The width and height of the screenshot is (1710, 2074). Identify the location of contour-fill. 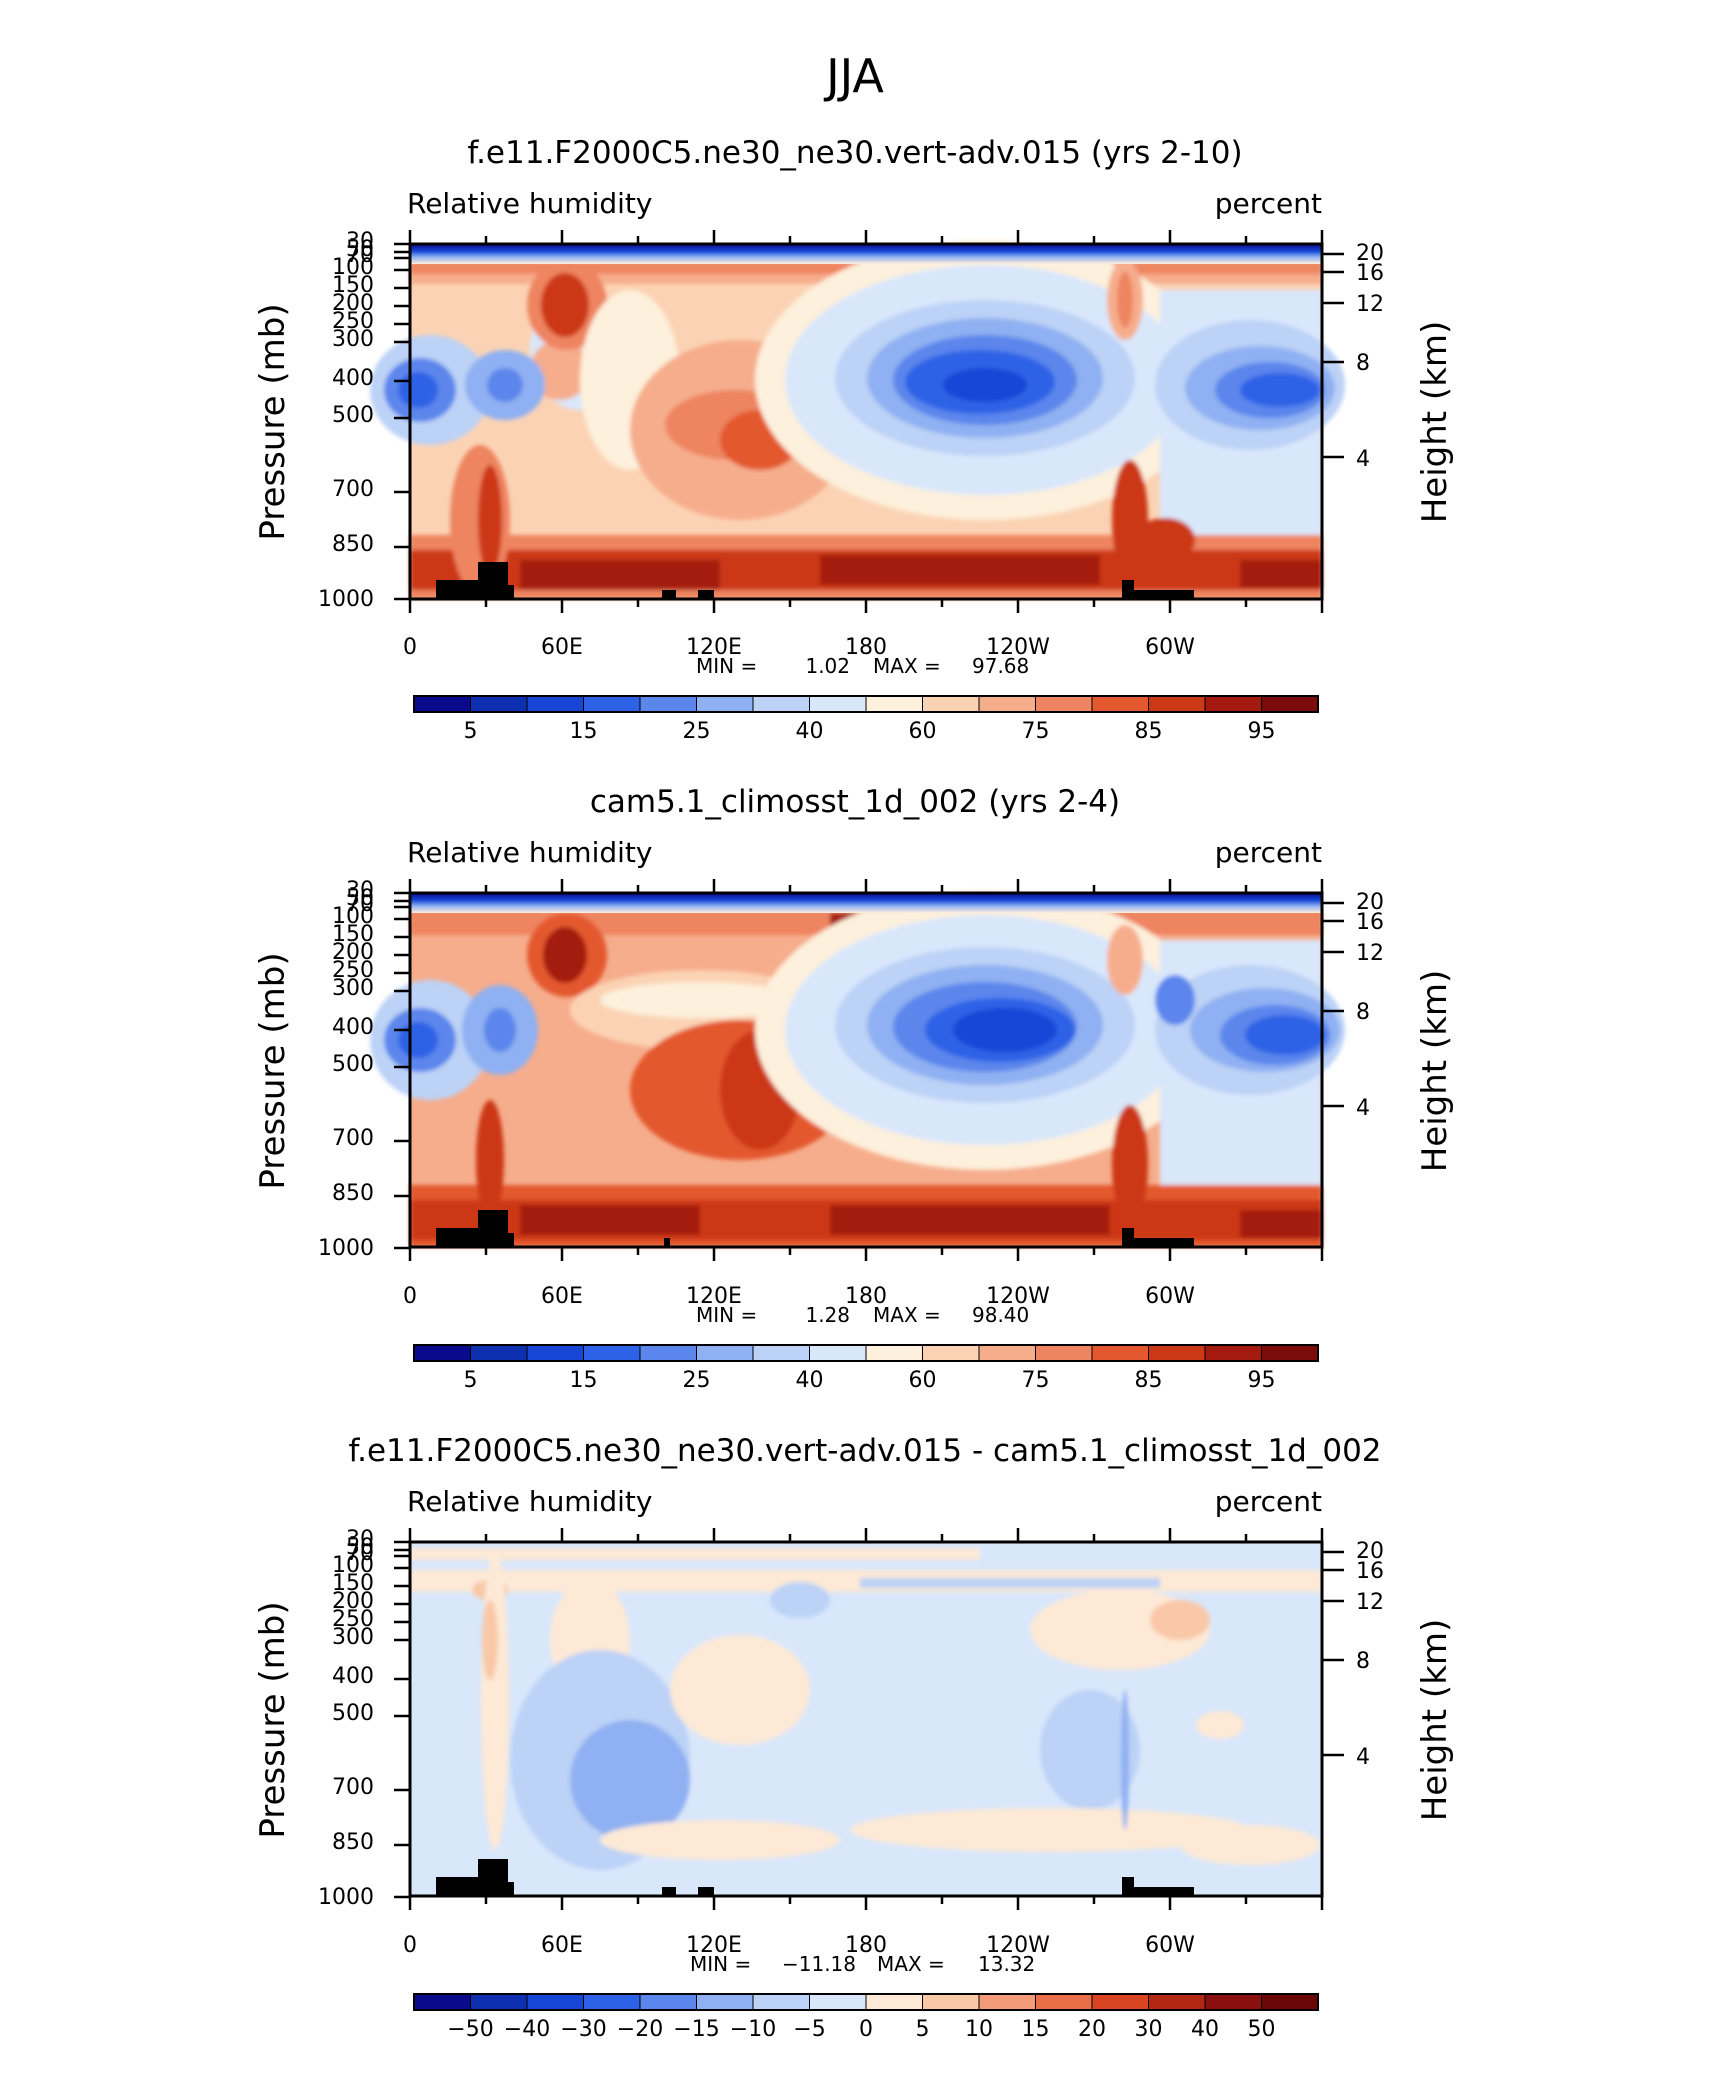
(857, 1068).